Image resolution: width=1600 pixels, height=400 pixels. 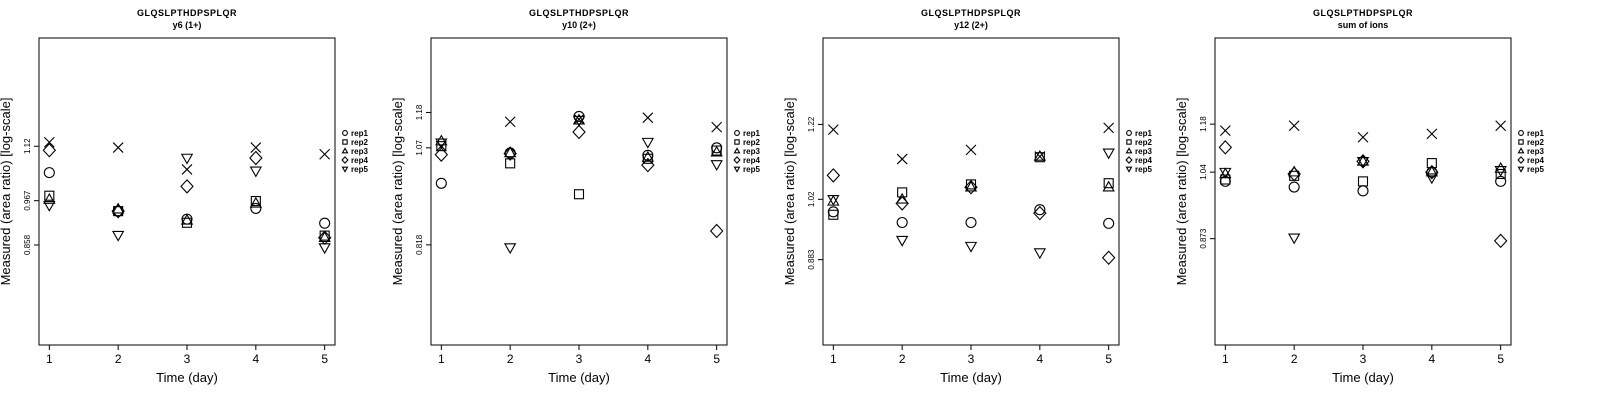 What do you see at coordinates (187, 359) in the screenshot?
I see `x-tick-label: 3` at bounding box center [187, 359].